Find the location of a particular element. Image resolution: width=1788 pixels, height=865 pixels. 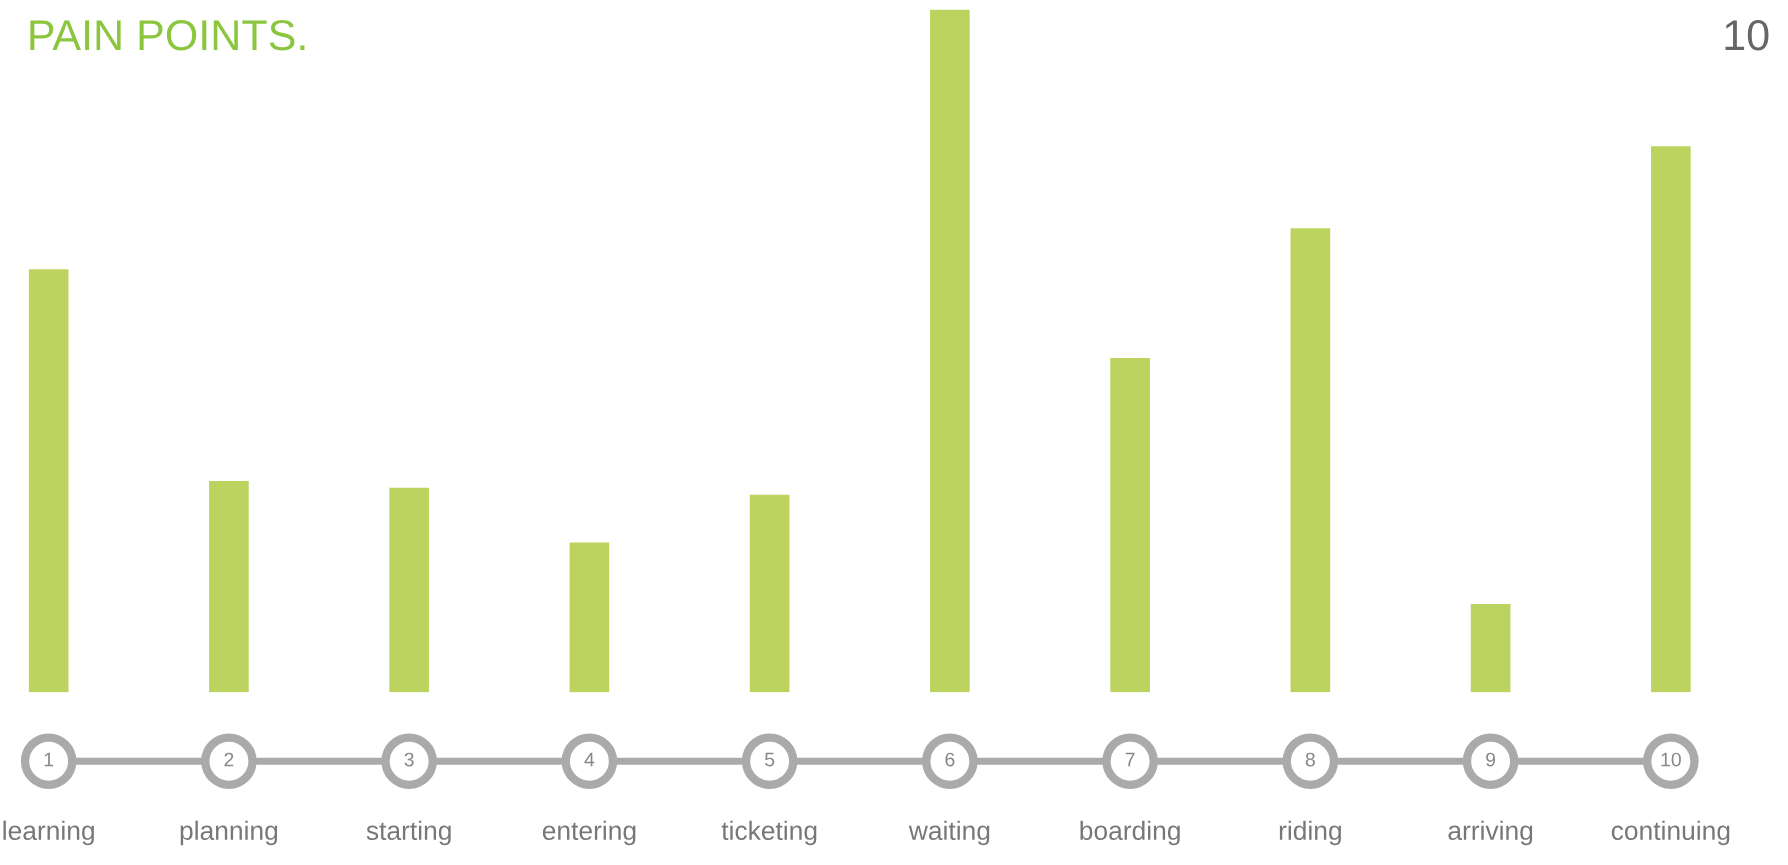

chart-title: PAIN POINTS. is located at coordinates (167, 35).